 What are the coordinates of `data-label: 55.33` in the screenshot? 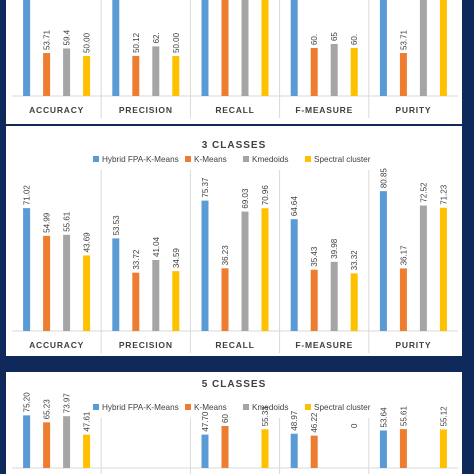 It's located at (265, 416).